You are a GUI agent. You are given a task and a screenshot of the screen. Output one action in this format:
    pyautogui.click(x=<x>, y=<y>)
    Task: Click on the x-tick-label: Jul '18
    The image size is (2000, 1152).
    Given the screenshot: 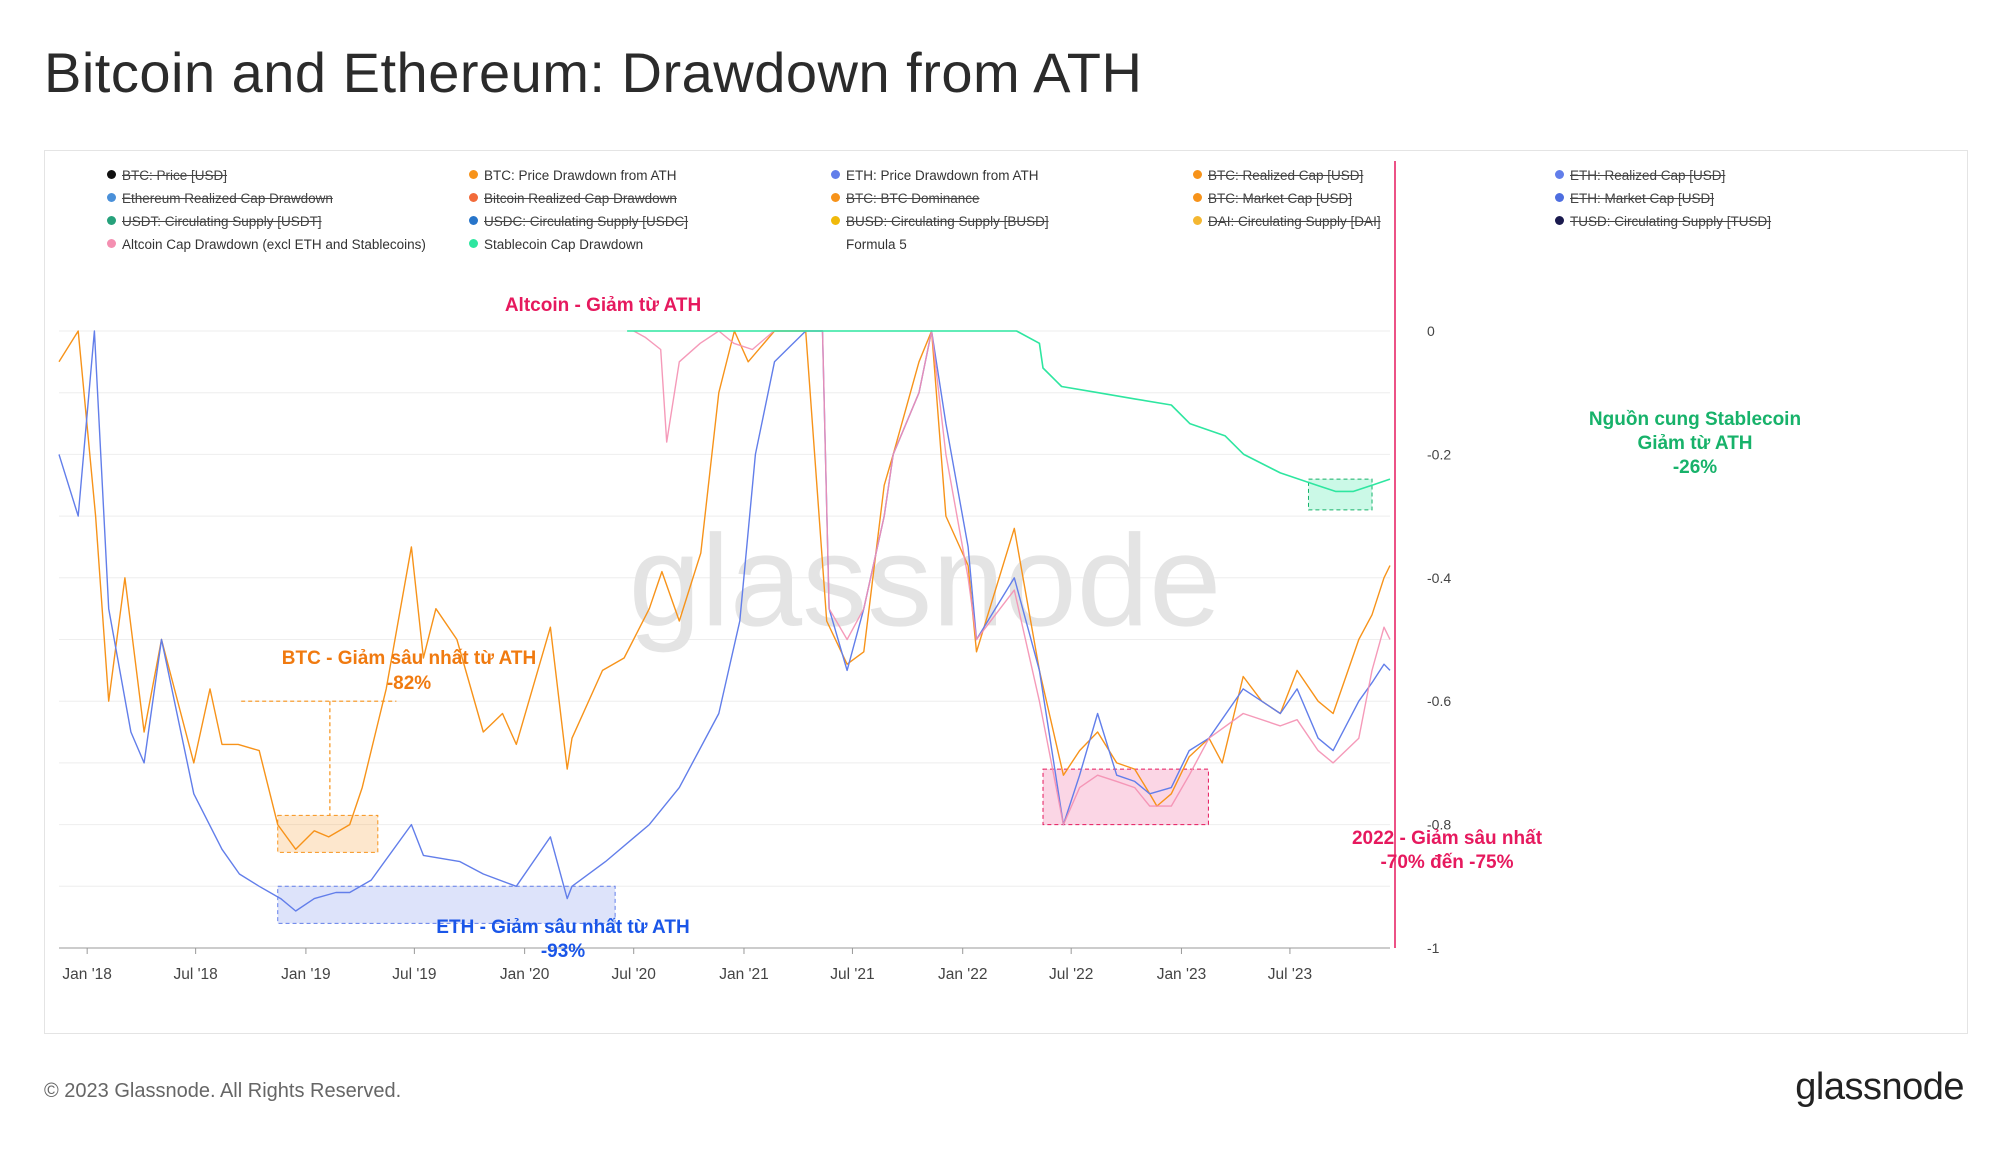 What is the action you would take?
    pyautogui.click(x=195, y=974)
    